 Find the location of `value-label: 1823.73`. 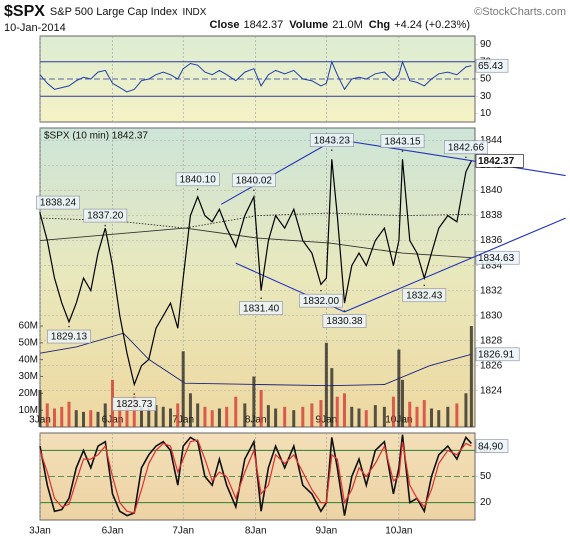

value-label: 1823.73 is located at coordinates (134, 404).